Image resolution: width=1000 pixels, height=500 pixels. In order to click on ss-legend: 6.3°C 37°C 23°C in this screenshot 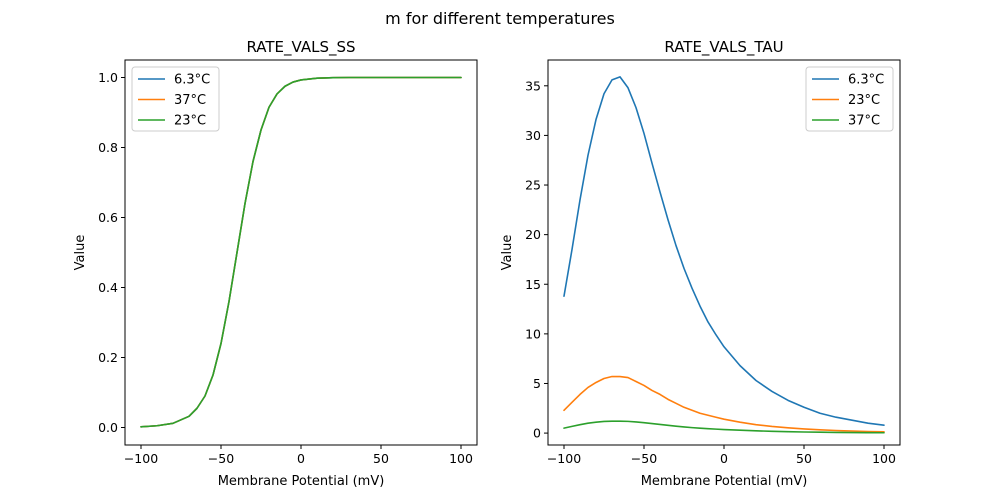, I will do `click(175, 99)`.